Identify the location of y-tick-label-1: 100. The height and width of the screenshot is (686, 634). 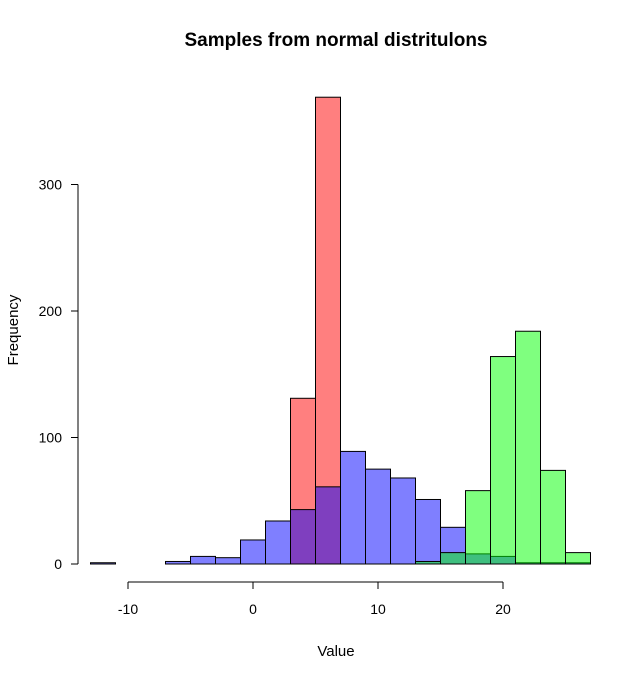
(51, 438).